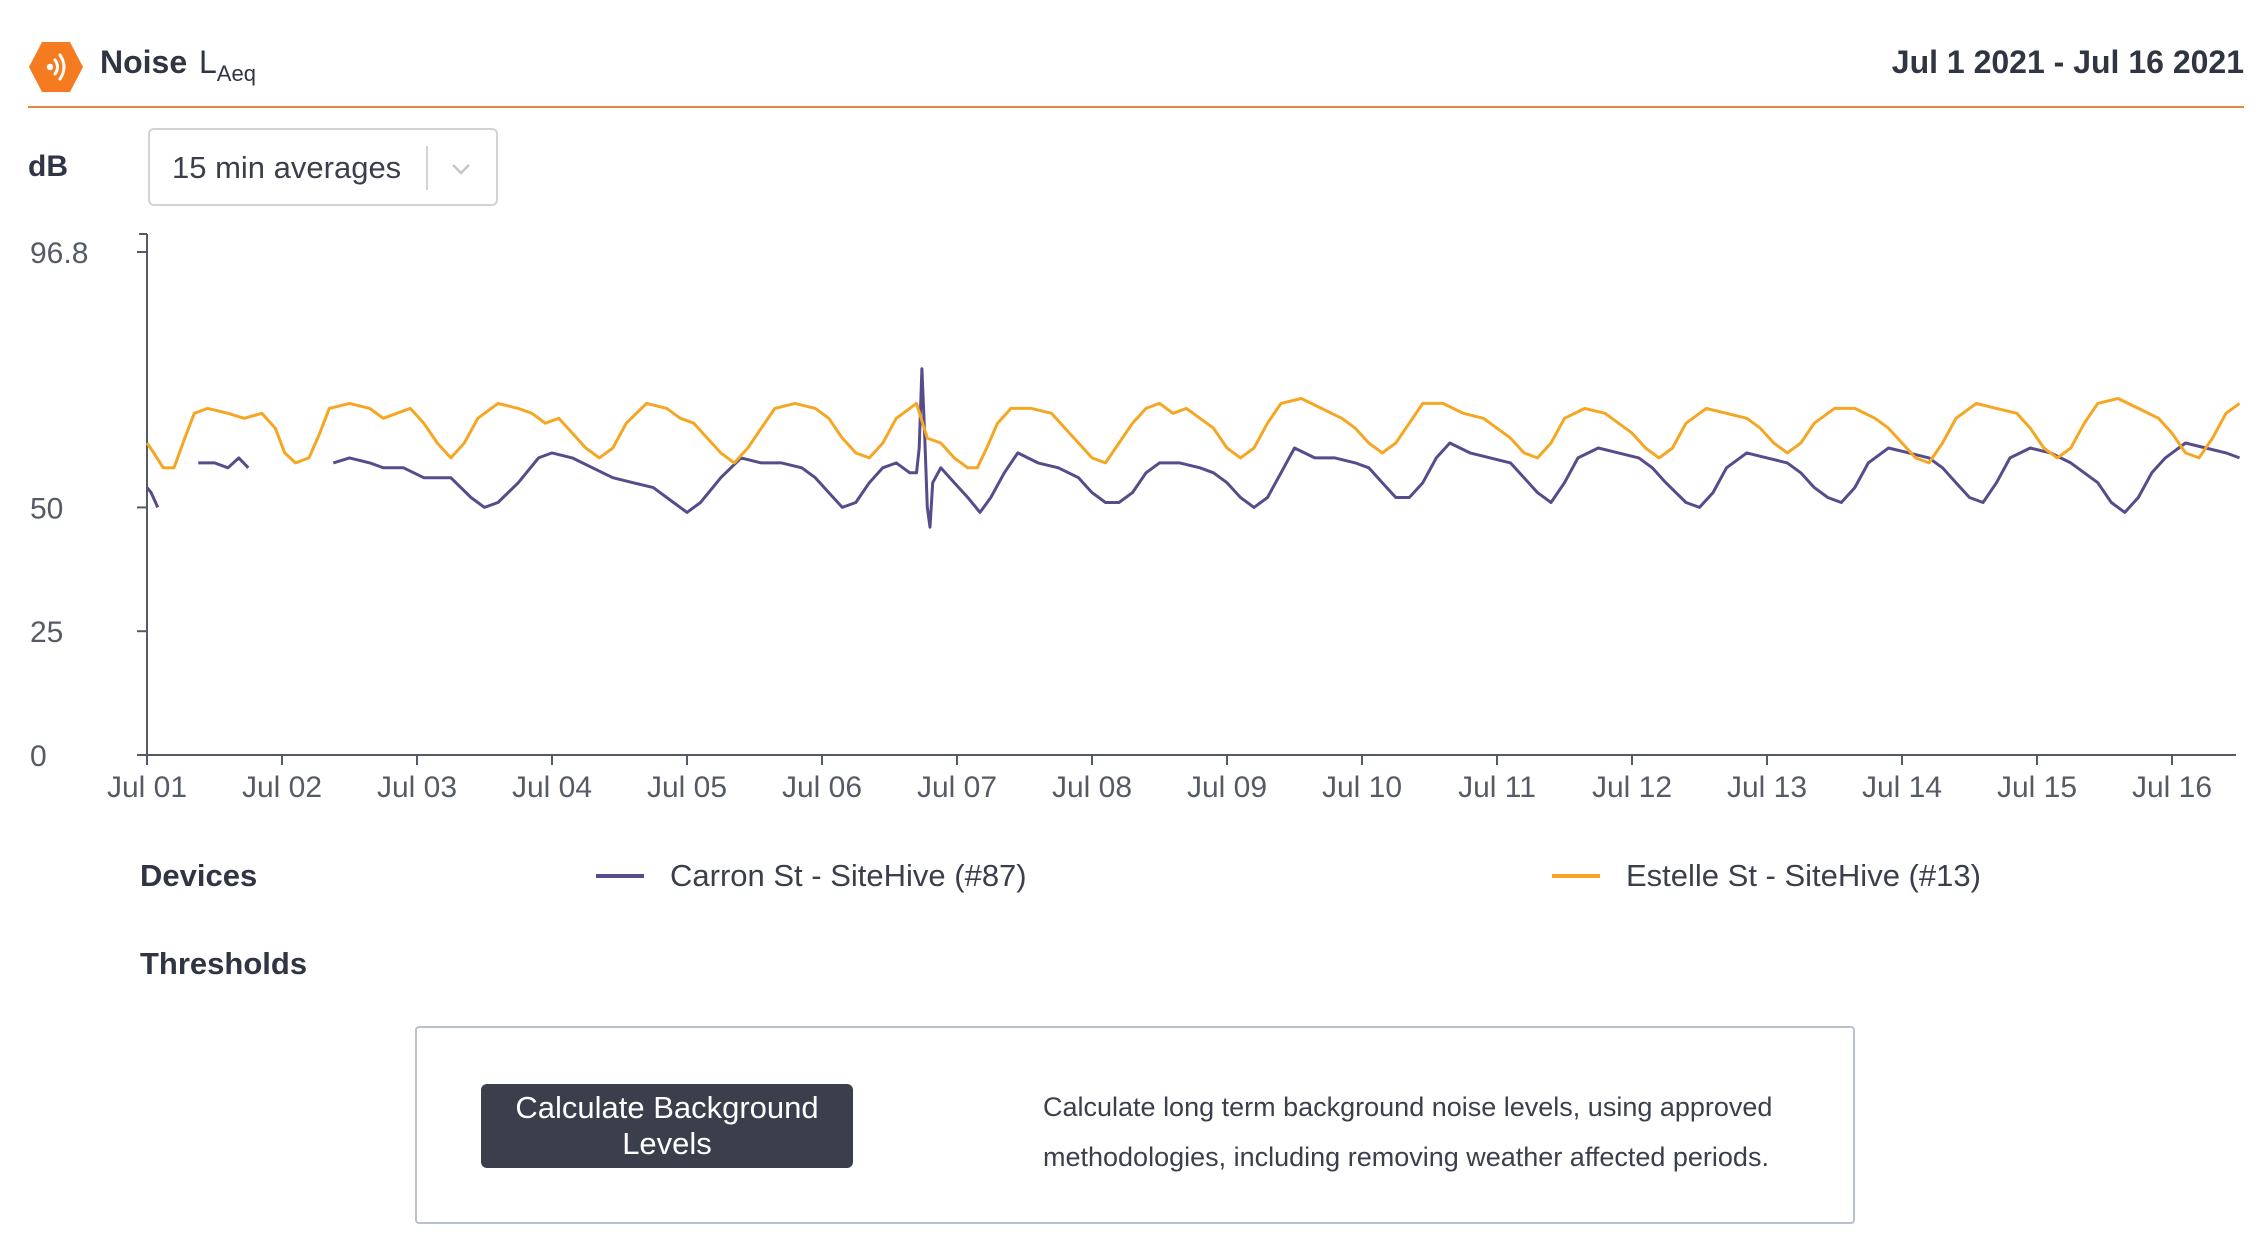 Image resolution: width=2262 pixels, height=1256 pixels. Describe the element at coordinates (1136, 72) in the screenshot. I see `header-bar: Noise LAeq Jul 1 2021 - Jul 16 2021` at that location.